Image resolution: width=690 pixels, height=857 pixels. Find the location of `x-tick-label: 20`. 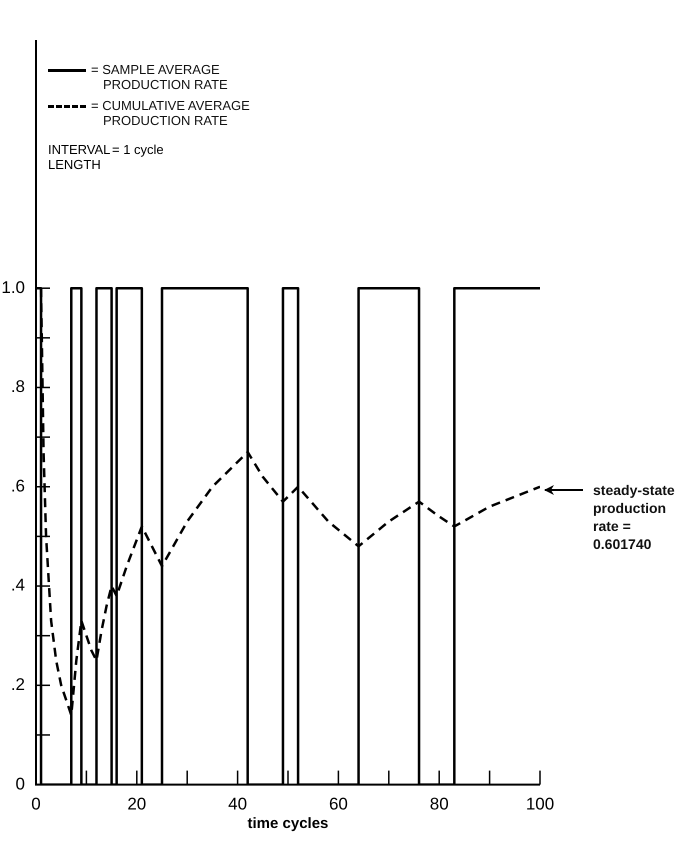

x-tick-label: 20 is located at coordinates (136, 804).